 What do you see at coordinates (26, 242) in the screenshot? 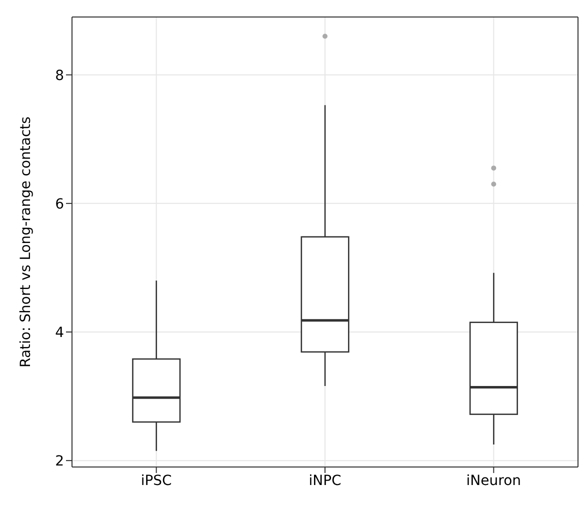
I see `y-axis-title: Ratio: Short vs Long-range contacts` at bounding box center [26, 242].